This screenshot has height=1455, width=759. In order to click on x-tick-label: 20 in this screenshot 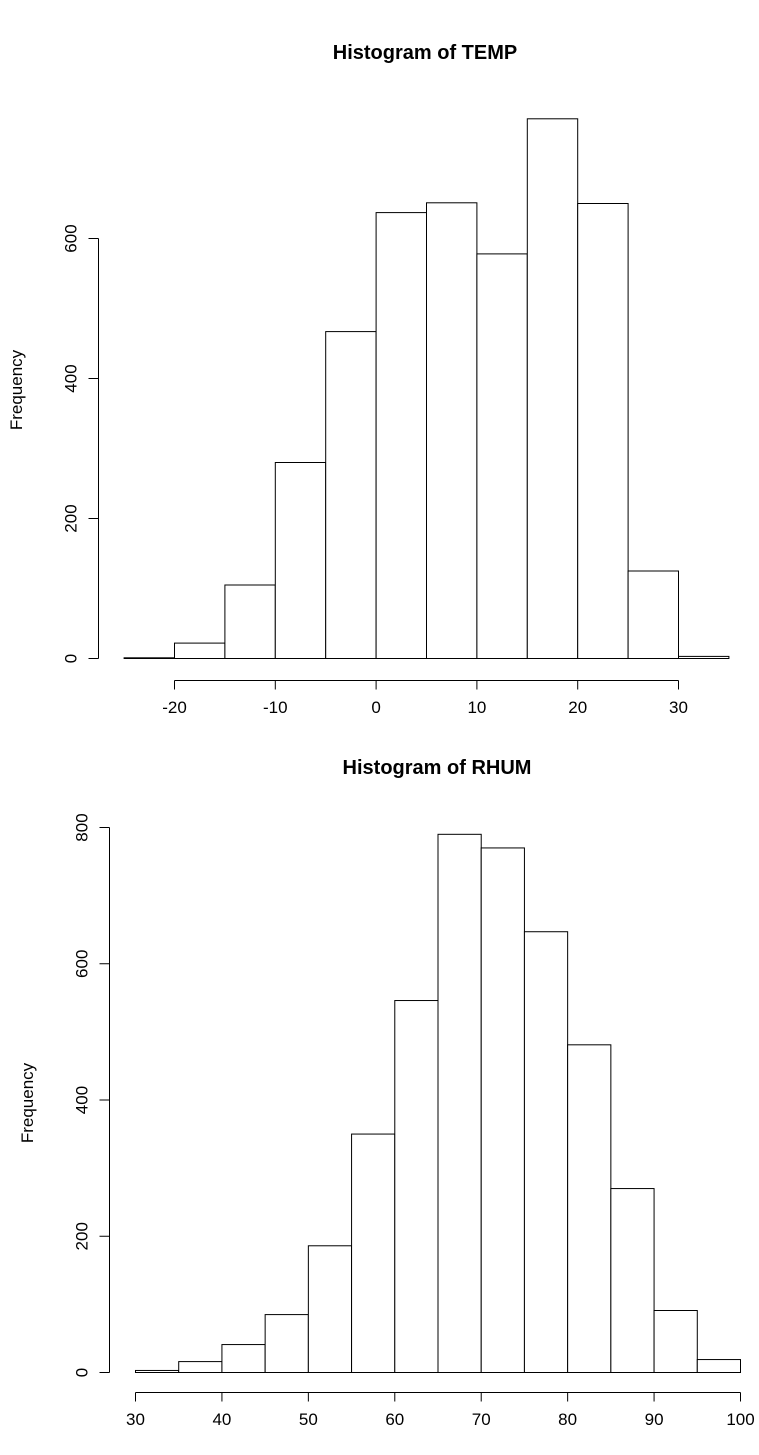, I will do `click(577, 707)`.